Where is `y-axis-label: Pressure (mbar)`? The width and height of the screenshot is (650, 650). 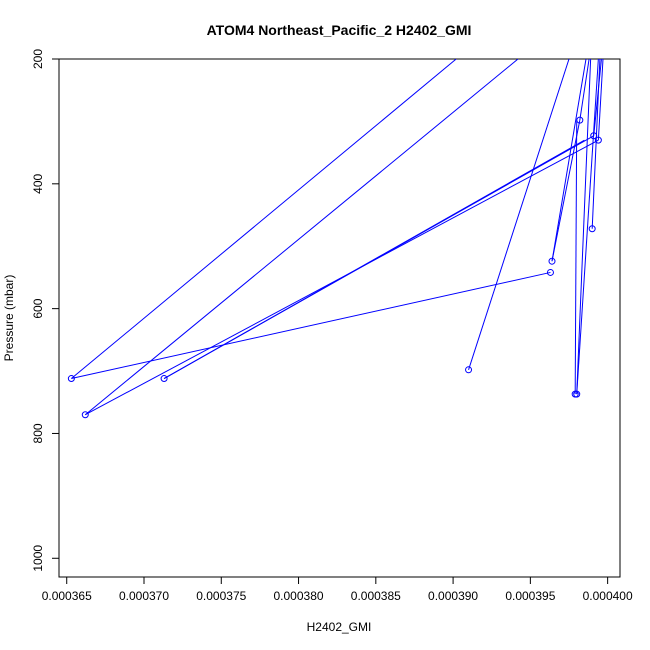
y-axis-label: Pressure (mbar) is located at coordinates (9, 318).